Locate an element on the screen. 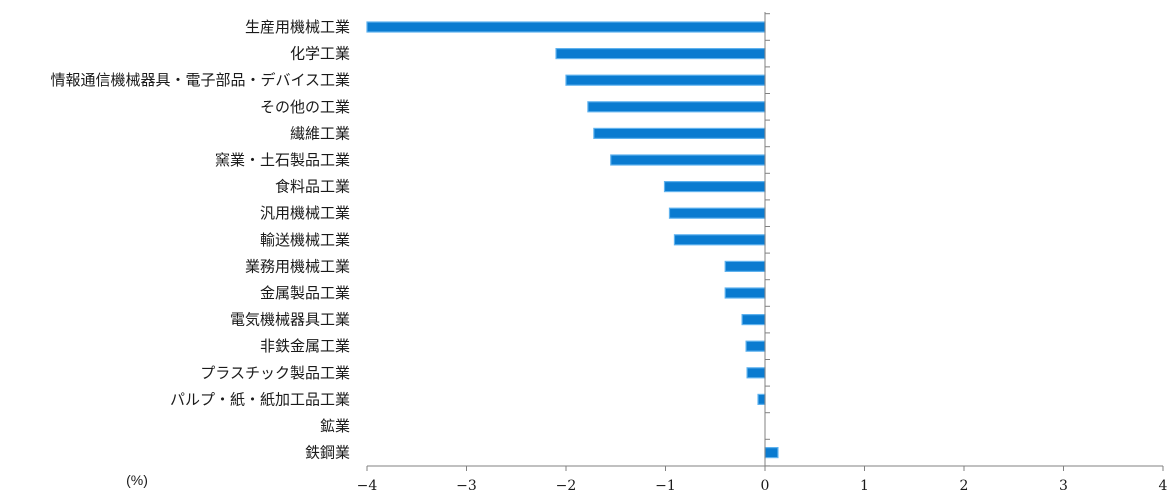 Image resolution: width=1167 pixels, height=494 pixels. x-tick-label: −3 is located at coordinates (466, 486).